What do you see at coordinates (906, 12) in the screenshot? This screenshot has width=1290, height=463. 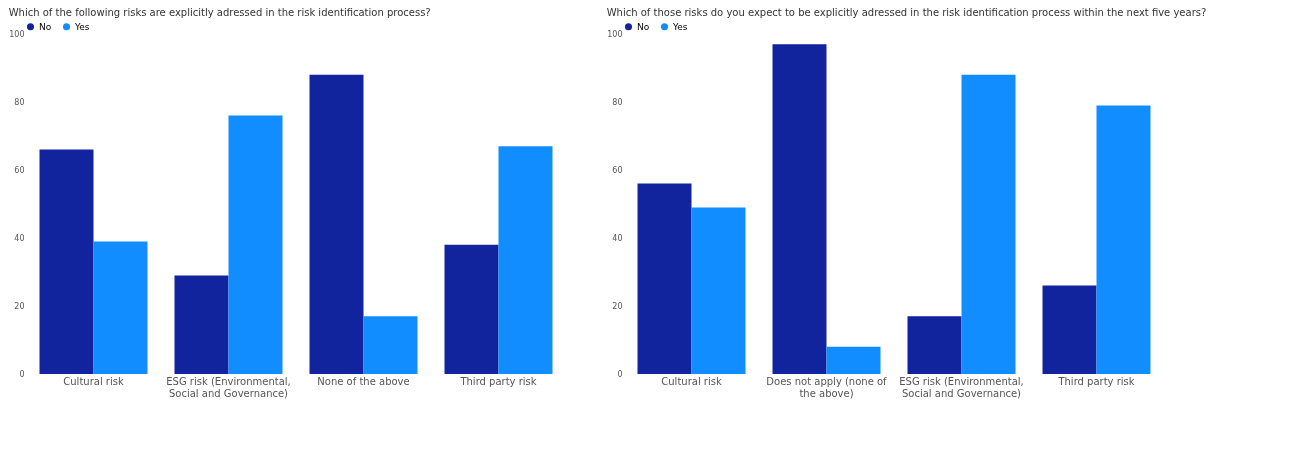 I see `chart-title: Which of those risks do you expect to be explicitly adressed in the risk identification process within the next five years?` at bounding box center [906, 12].